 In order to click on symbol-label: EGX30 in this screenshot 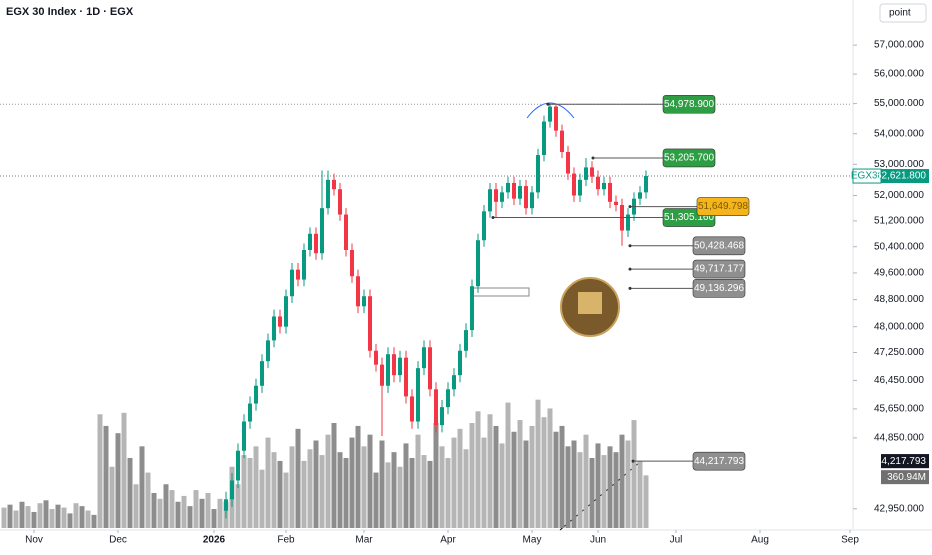, I will do `click(867, 176)`.